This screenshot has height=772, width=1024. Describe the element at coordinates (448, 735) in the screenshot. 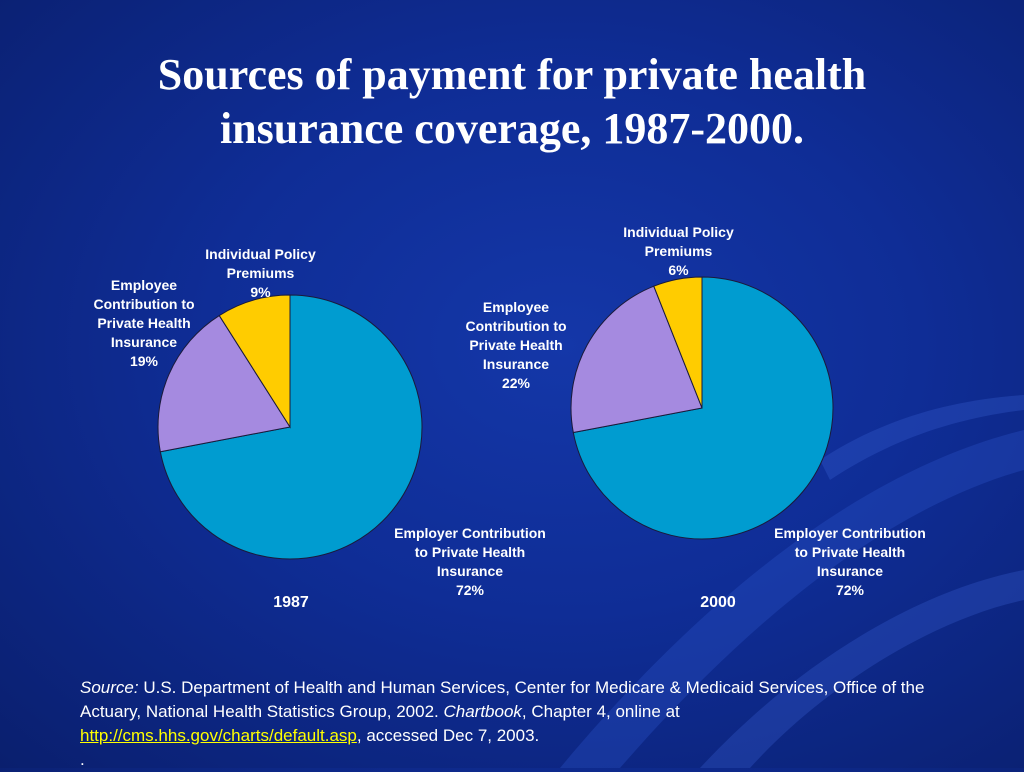

I see `source-text-3: , accessed Dec 7, 2003.` at that location.